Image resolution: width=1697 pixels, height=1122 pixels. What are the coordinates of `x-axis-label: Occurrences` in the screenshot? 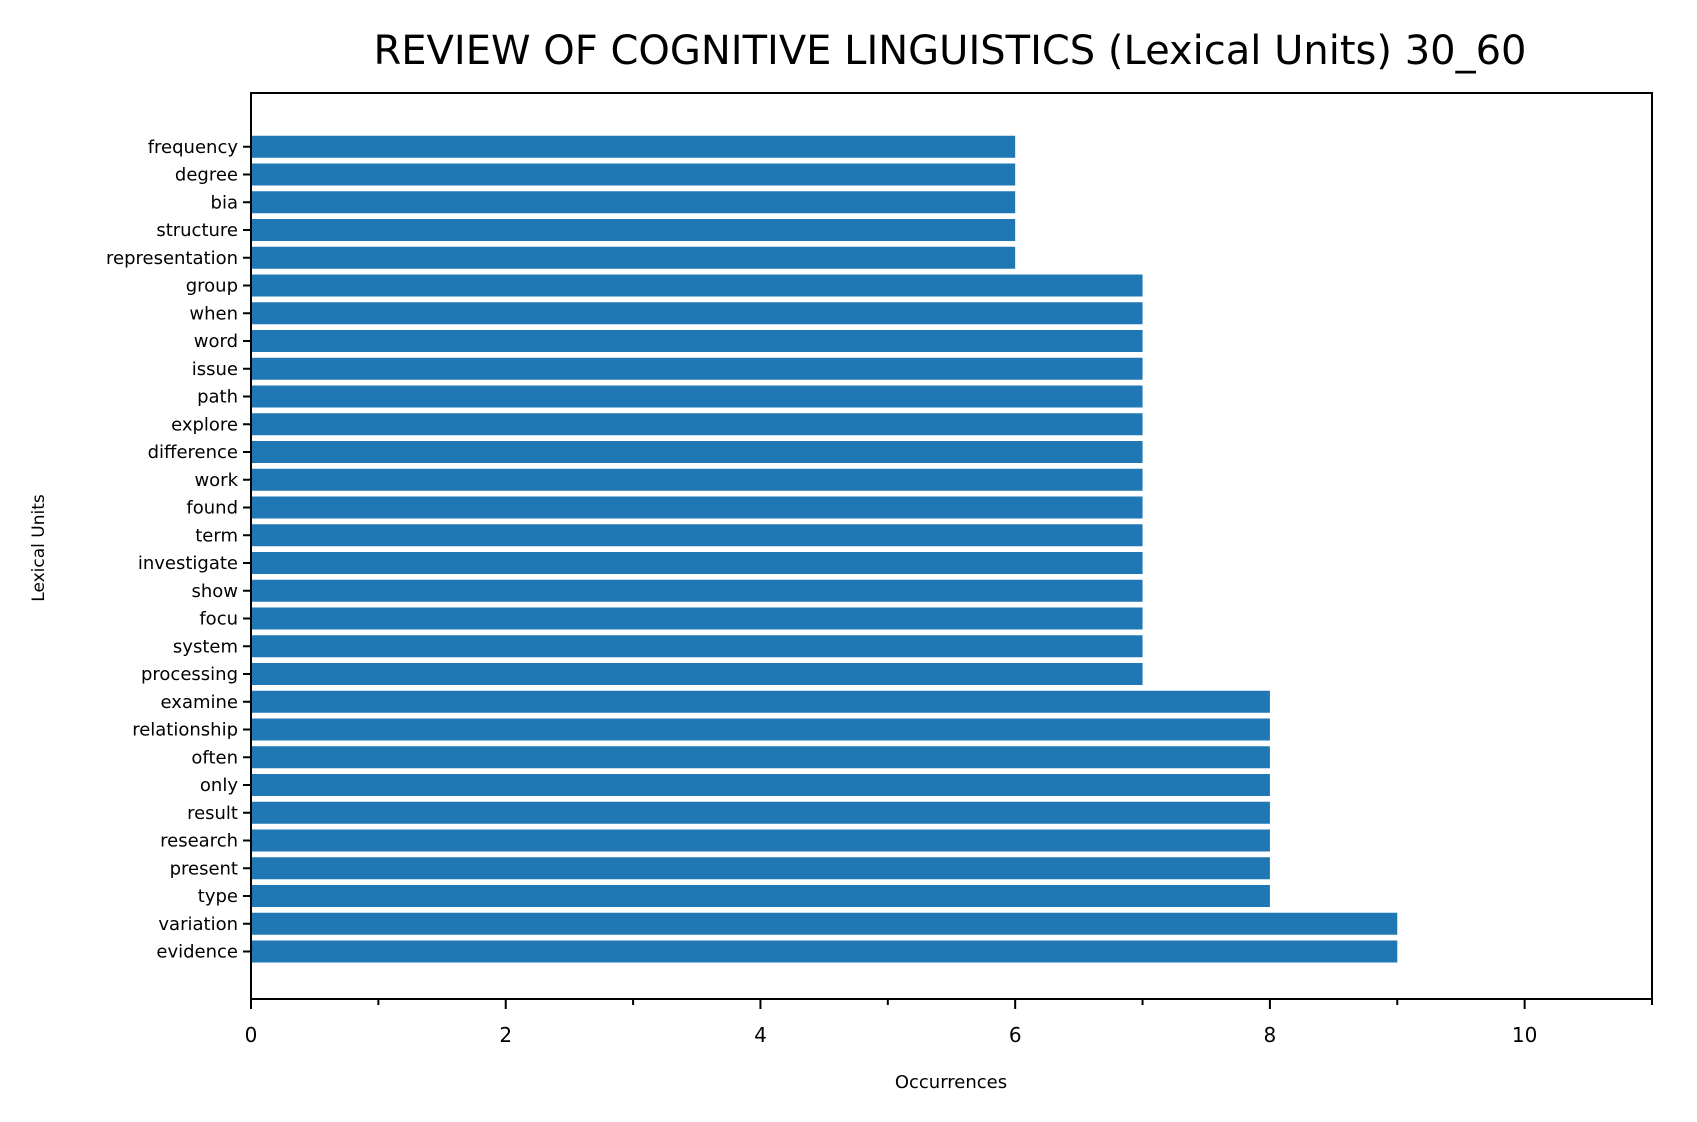 It's located at (951, 1082).